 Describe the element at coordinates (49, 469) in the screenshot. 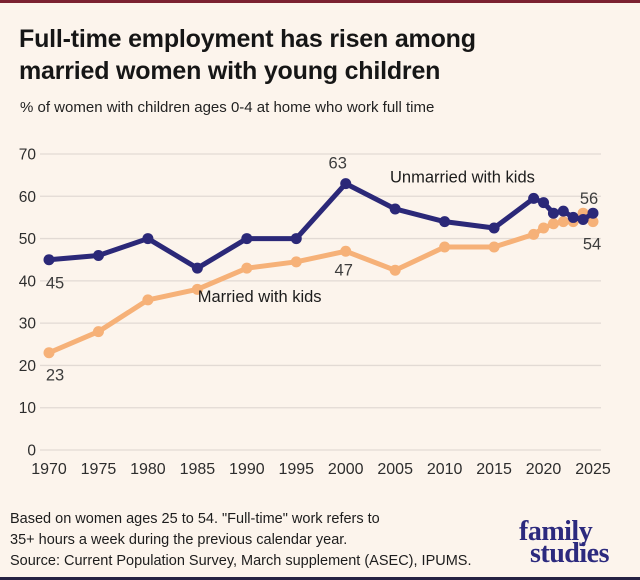

I see `svg-text: 1970` at that location.